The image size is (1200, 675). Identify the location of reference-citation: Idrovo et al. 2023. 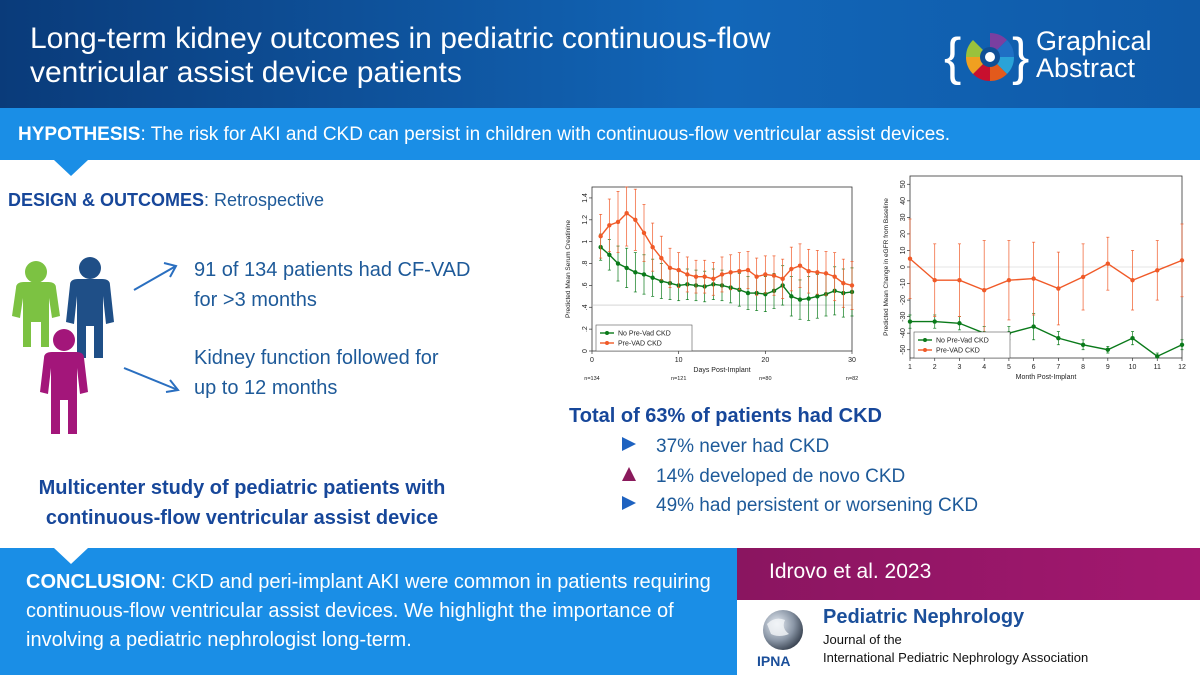
(850, 571).